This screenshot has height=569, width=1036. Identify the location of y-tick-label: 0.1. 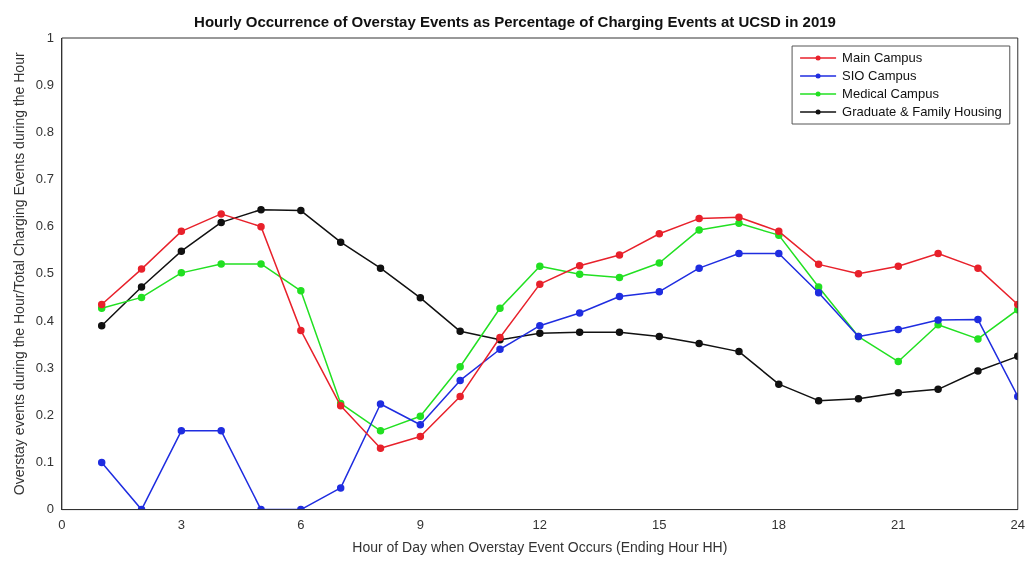
(44, 462).